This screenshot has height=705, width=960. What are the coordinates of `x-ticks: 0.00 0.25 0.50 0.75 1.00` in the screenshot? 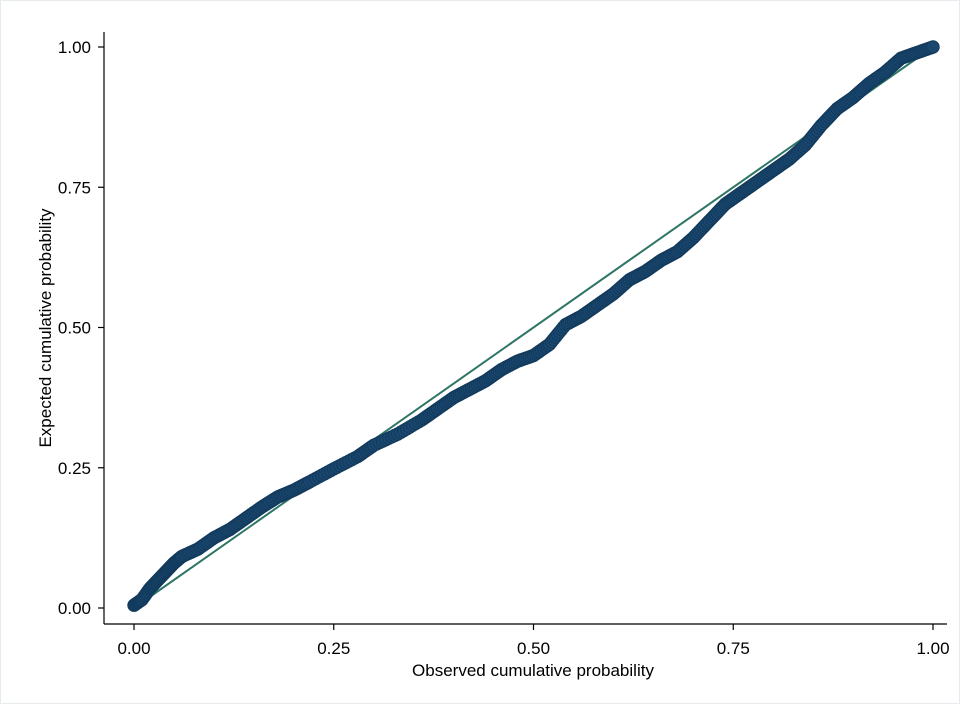 It's located at (533, 641).